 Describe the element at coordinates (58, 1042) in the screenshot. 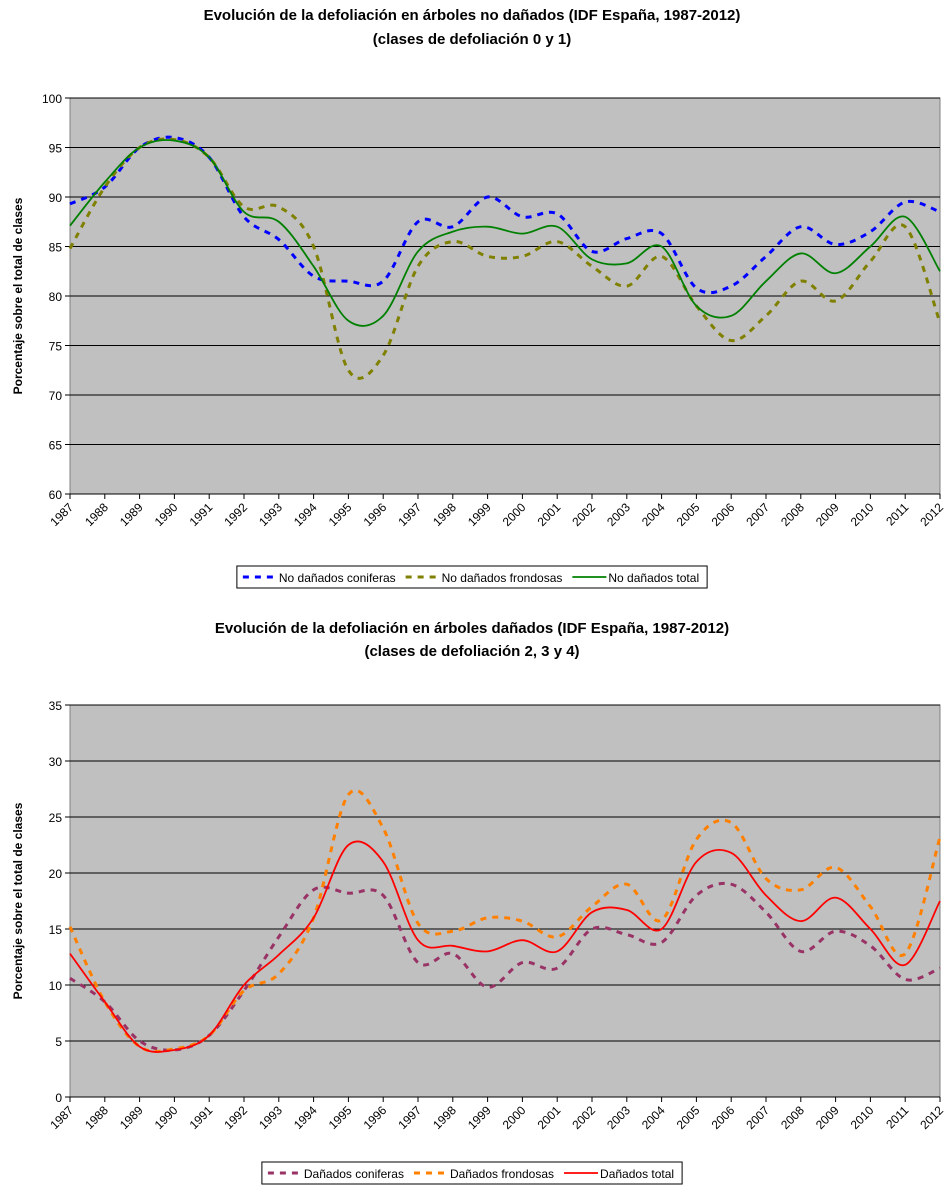

I see `y-tick-label: 5` at that location.